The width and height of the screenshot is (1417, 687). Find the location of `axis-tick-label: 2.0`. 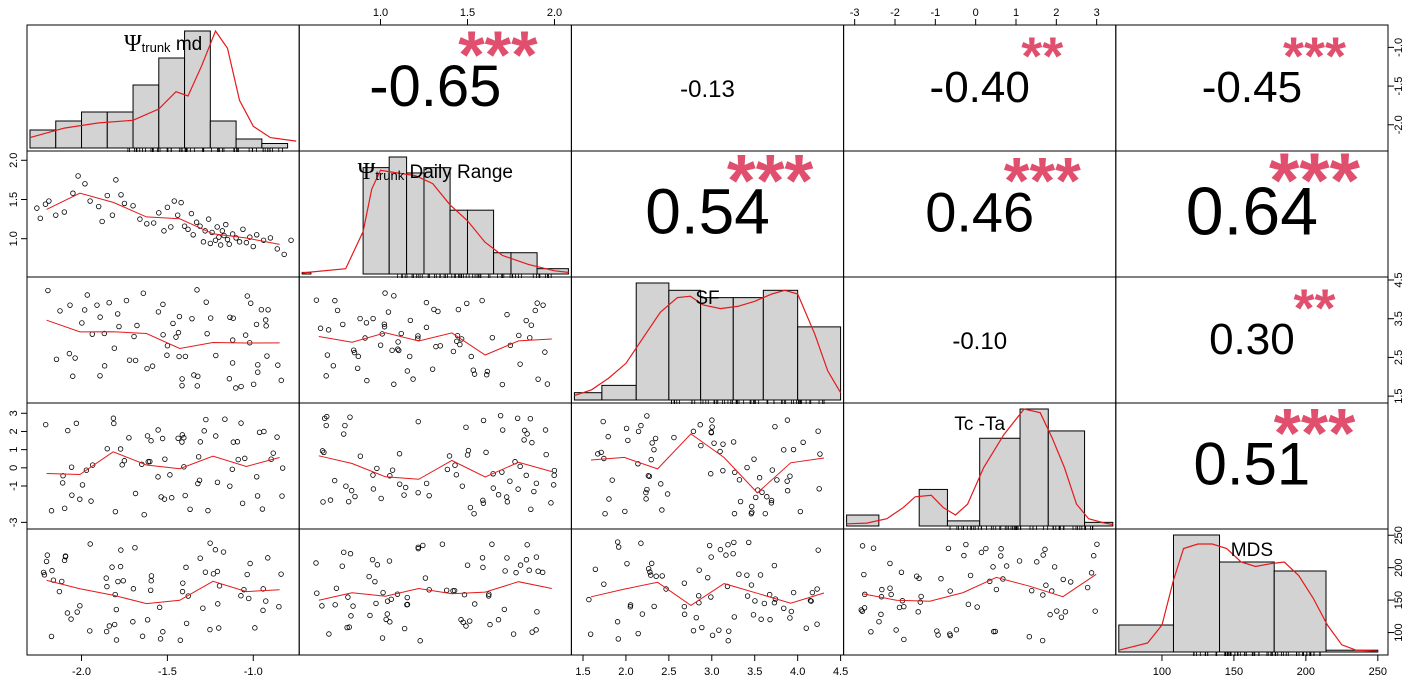

axis-tick-label: 2.0 is located at coordinates (554, 13).